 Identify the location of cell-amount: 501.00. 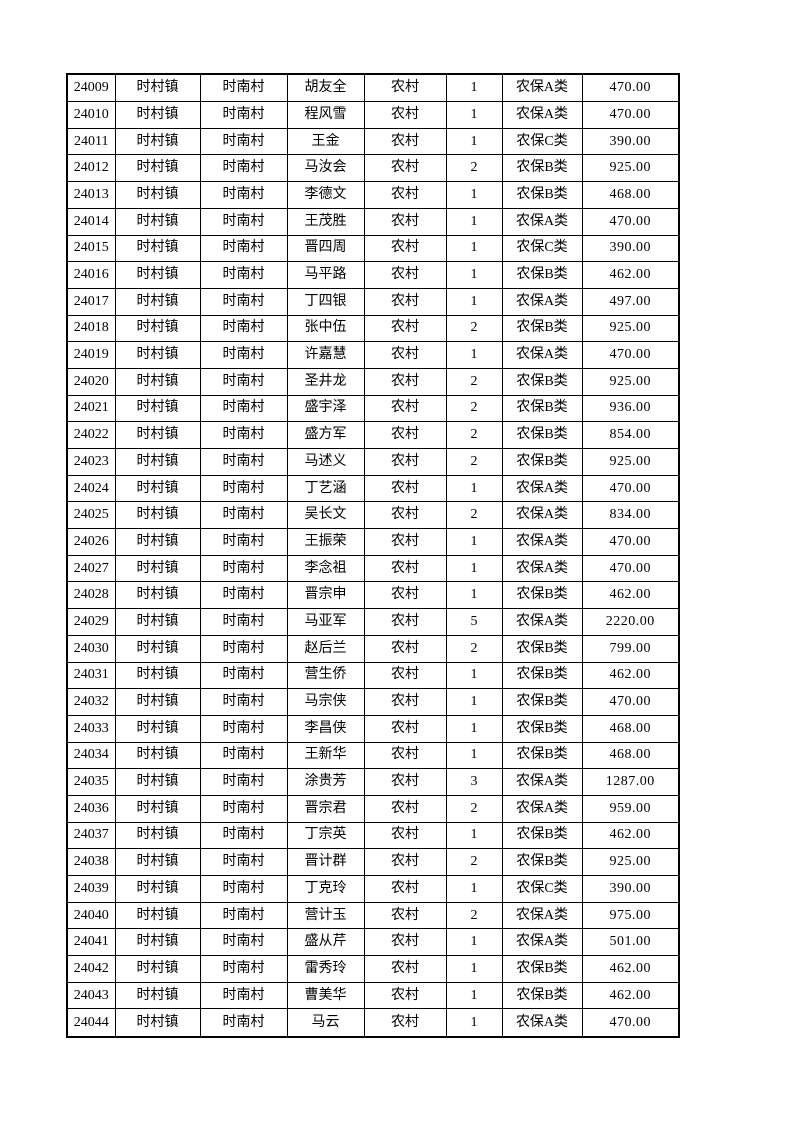
(630, 942).